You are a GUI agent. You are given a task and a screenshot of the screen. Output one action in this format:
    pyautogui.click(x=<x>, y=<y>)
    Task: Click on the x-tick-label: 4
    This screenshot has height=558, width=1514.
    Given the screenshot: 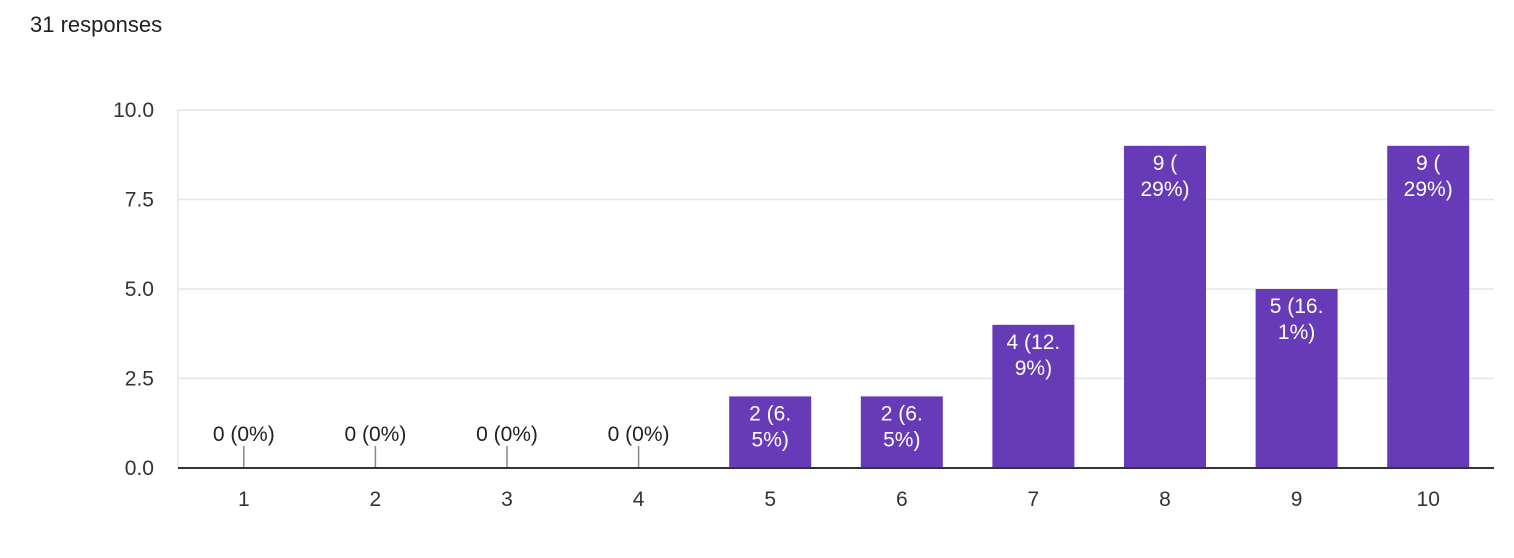 What is the action you would take?
    pyautogui.click(x=639, y=499)
    